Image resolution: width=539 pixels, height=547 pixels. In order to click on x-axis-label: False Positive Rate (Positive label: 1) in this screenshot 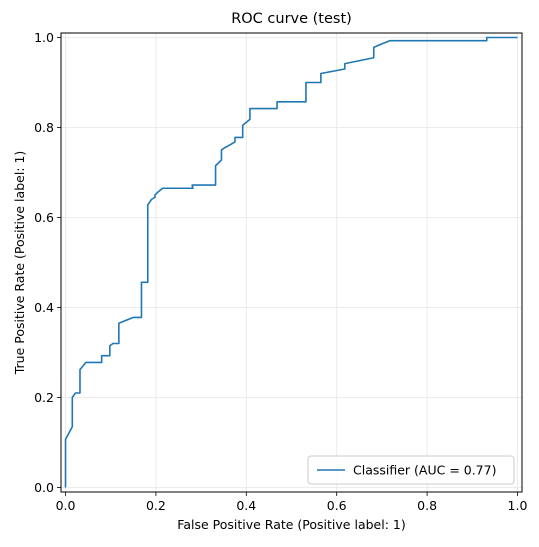, I will do `click(291, 524)`.